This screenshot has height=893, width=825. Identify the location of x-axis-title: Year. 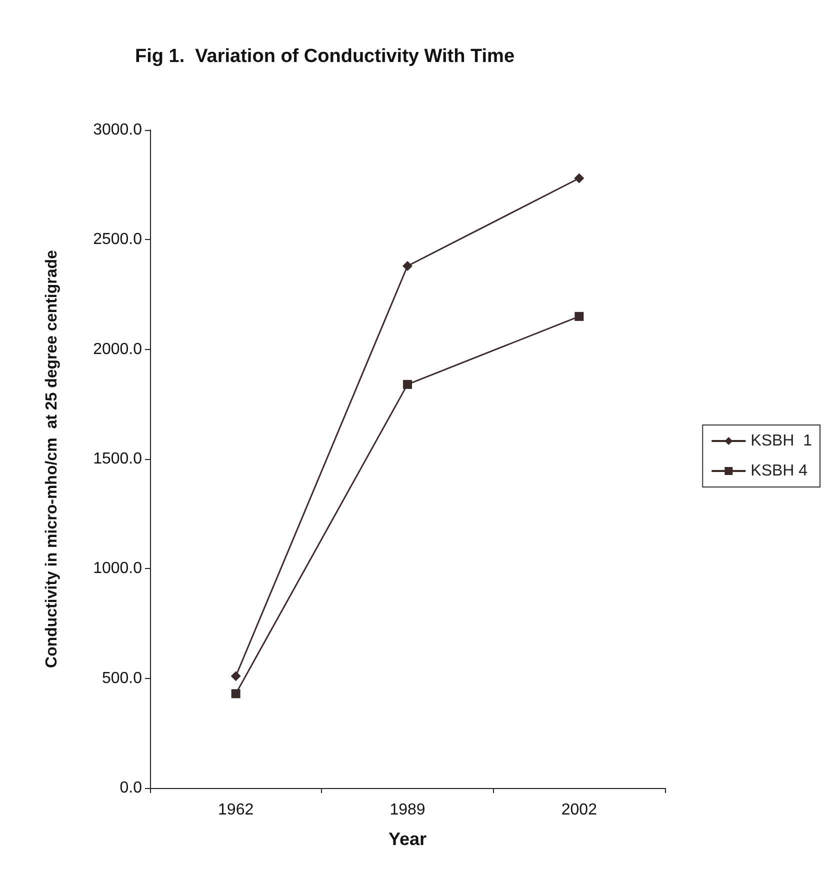
(407, 839).